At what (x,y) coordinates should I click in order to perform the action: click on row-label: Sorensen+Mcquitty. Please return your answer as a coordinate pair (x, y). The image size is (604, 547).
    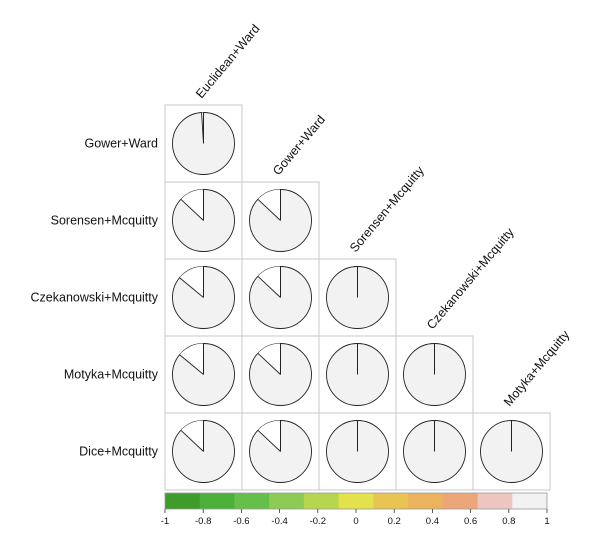
    Looking at the image, I should click on (105, 221).